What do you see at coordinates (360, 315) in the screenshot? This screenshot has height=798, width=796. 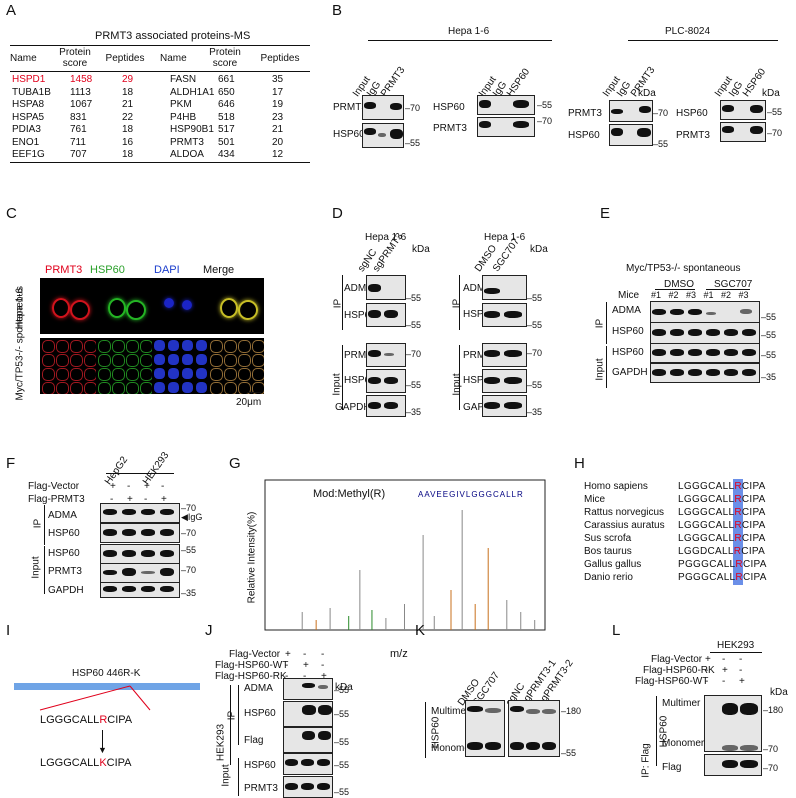 I see `d-row-hsp60: HSP60` at bounding box center [360, 315].